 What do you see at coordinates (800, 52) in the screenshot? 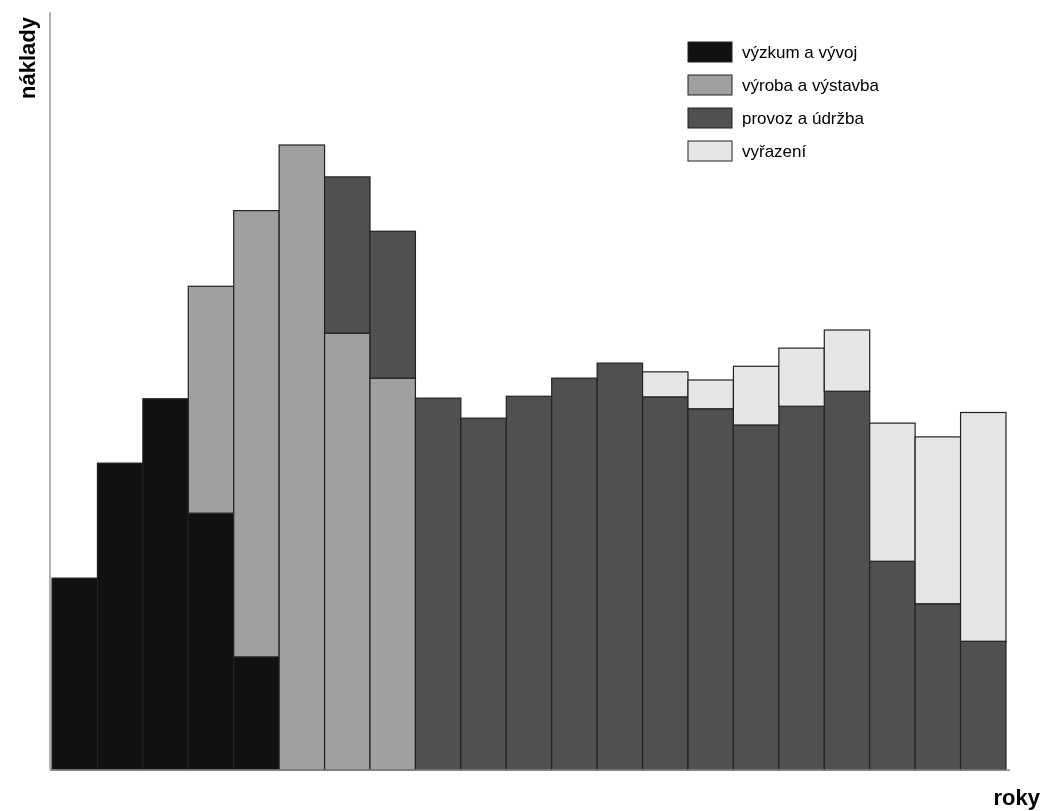
I see `legend-label: výzkum a vývoj` at bounding box center [800, 52].